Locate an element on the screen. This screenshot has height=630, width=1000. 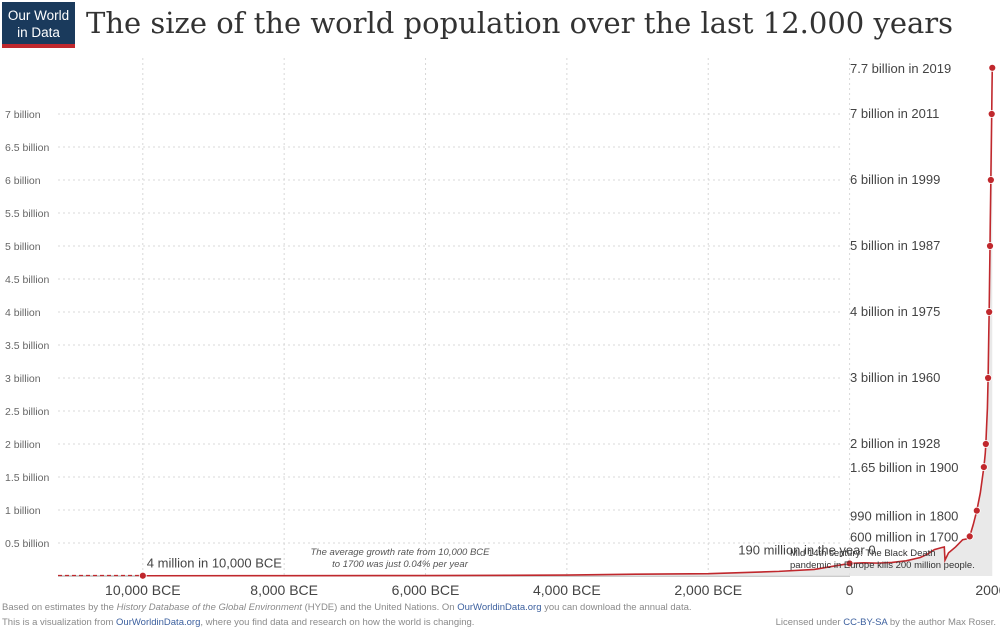
owid-logo: Our World in Data is located at coordinates (38, 25).